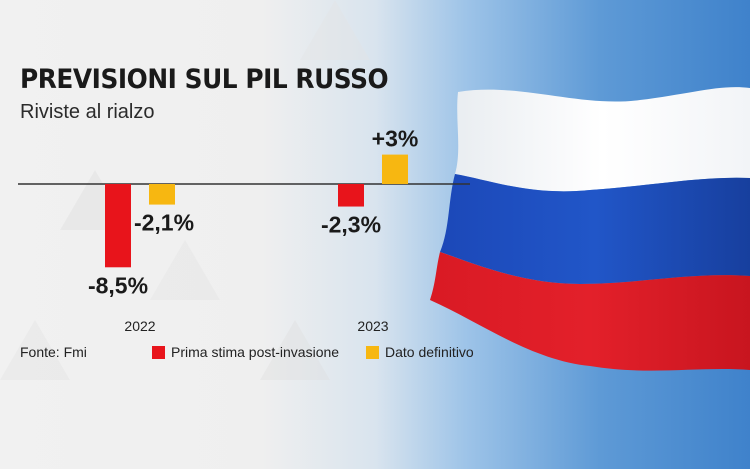 The height and width of the screenshot is (469, 750). What do you see at coordinates (351, 195) in the screenshot?
I see `bar-2023-prima` at bounding box center [351, 195].